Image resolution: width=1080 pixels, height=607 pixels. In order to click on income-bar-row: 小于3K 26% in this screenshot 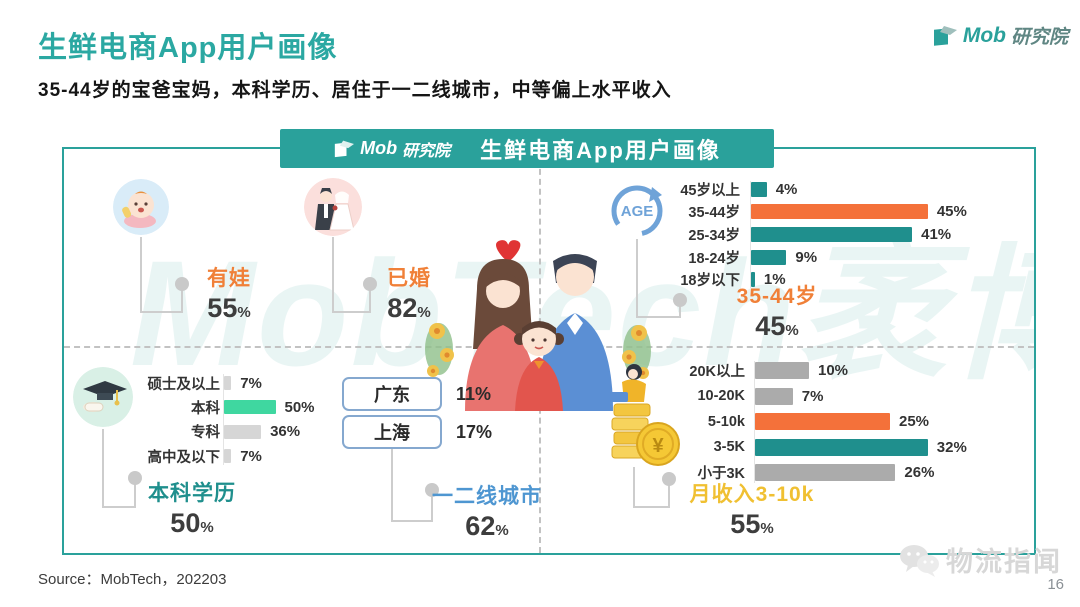, I will do `click(813, 473)`.